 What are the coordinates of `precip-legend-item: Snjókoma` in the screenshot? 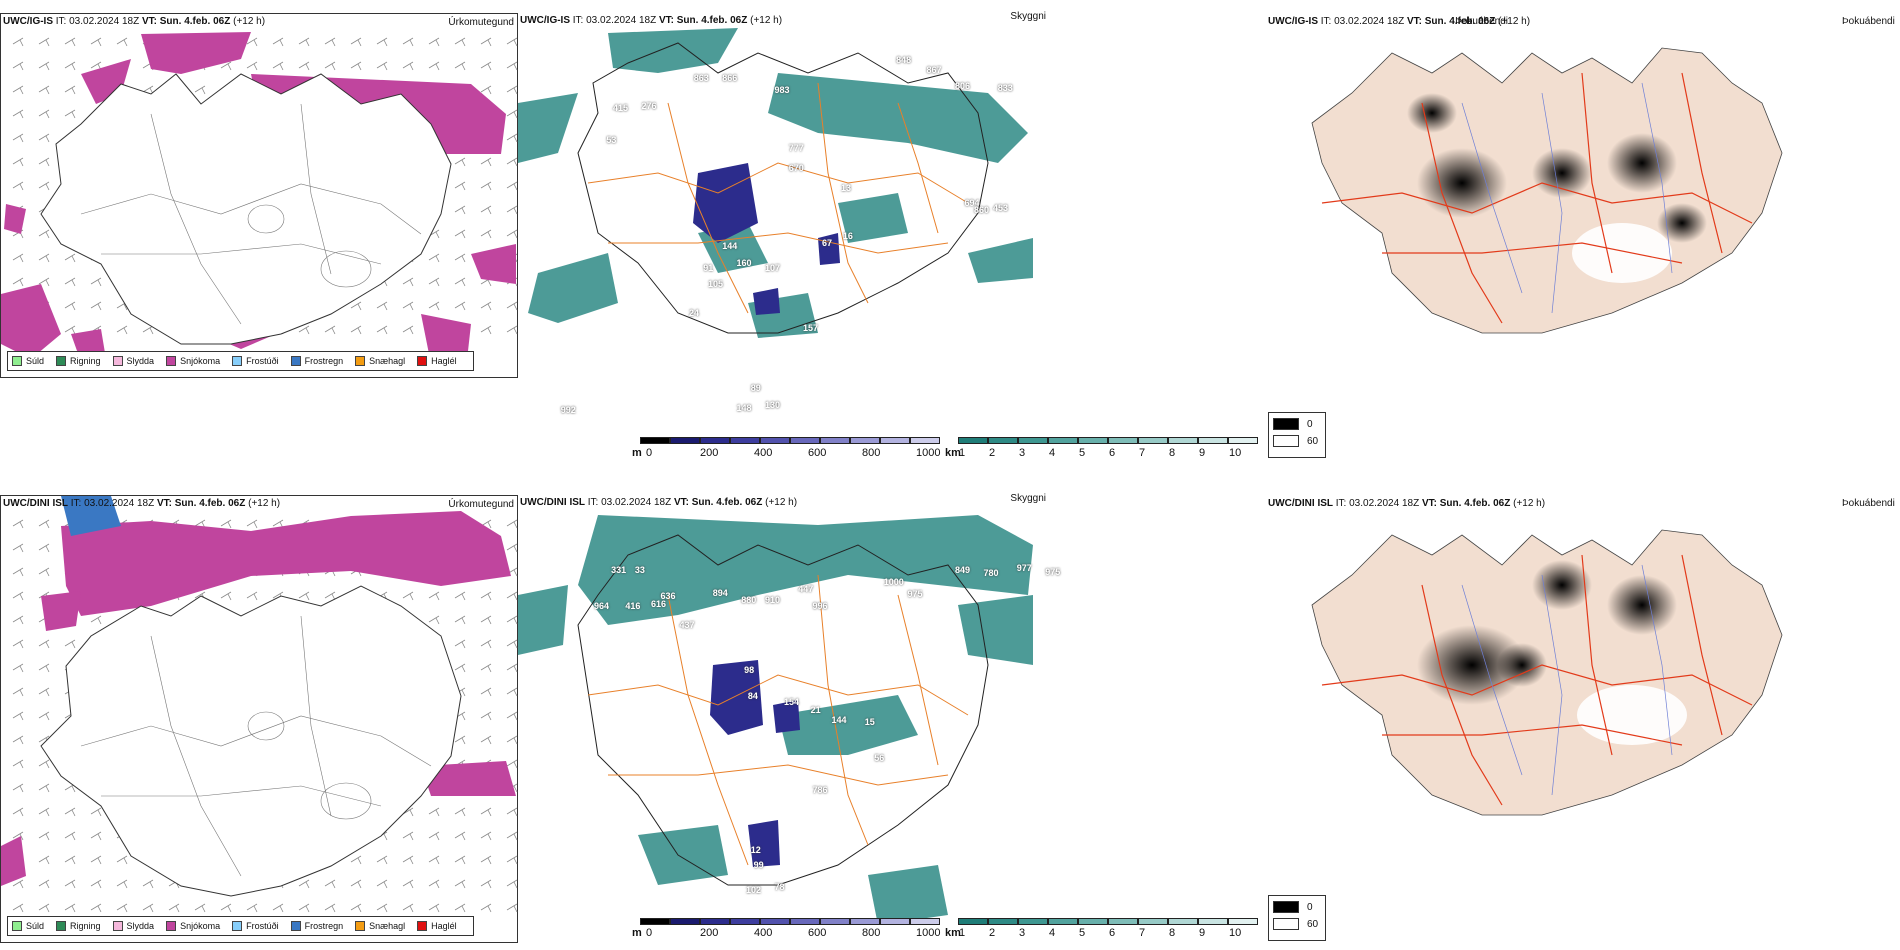 It's located at (193, 926).